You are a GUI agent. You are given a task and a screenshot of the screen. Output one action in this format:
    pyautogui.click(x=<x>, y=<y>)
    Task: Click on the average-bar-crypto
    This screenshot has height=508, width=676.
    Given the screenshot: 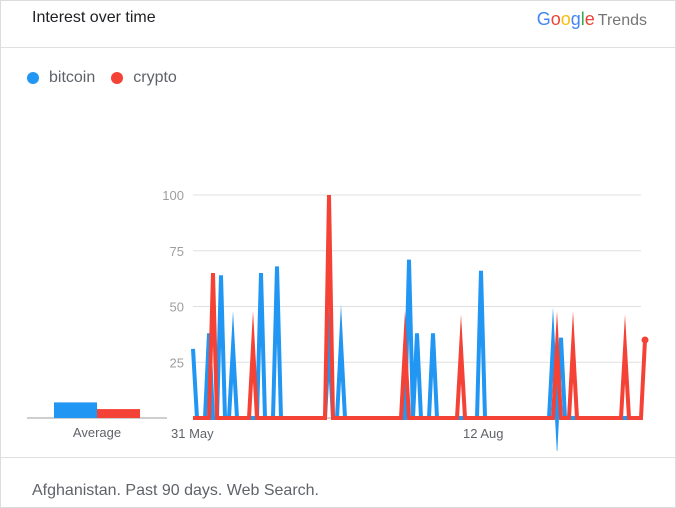 What is the action you would take?
    pyautogui.click(x=118, y=413)
    